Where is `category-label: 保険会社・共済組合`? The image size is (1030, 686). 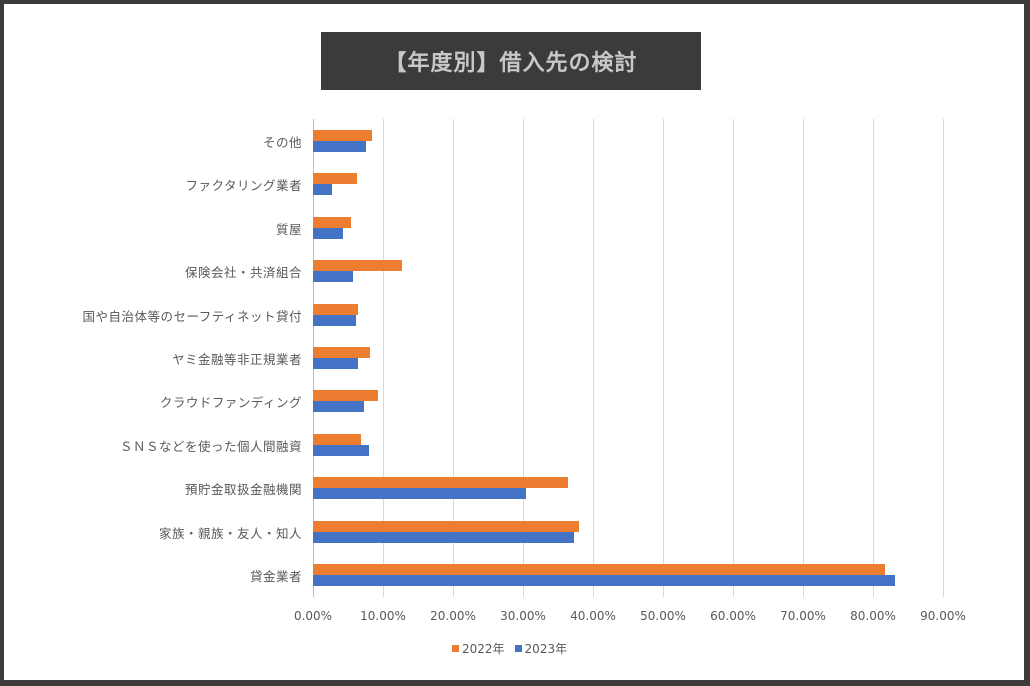
category-label: 保険会社・共済組合 is located at coordinates (243, 273).